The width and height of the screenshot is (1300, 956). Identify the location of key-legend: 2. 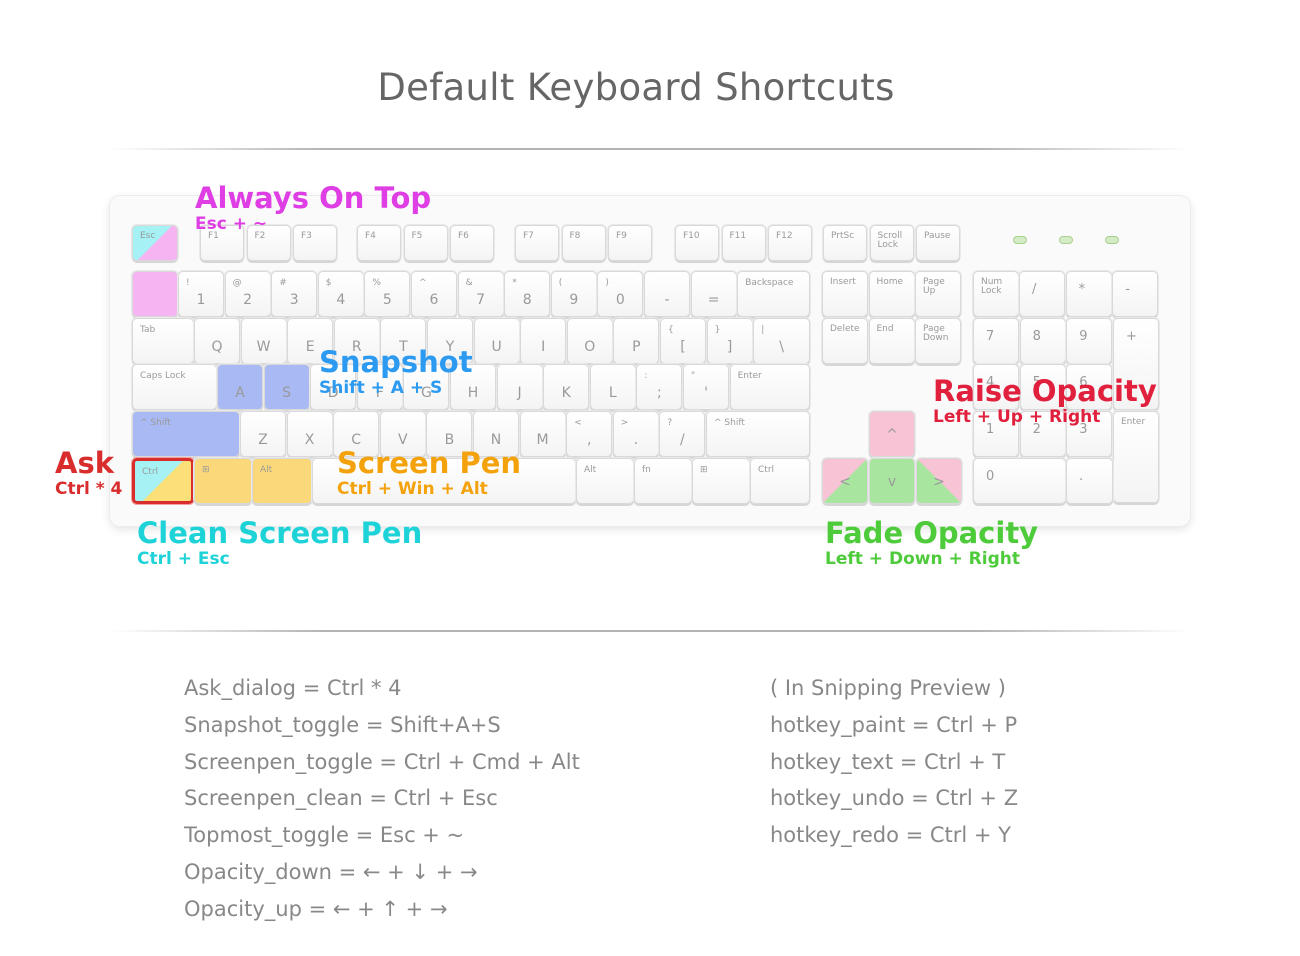
(248, 300).